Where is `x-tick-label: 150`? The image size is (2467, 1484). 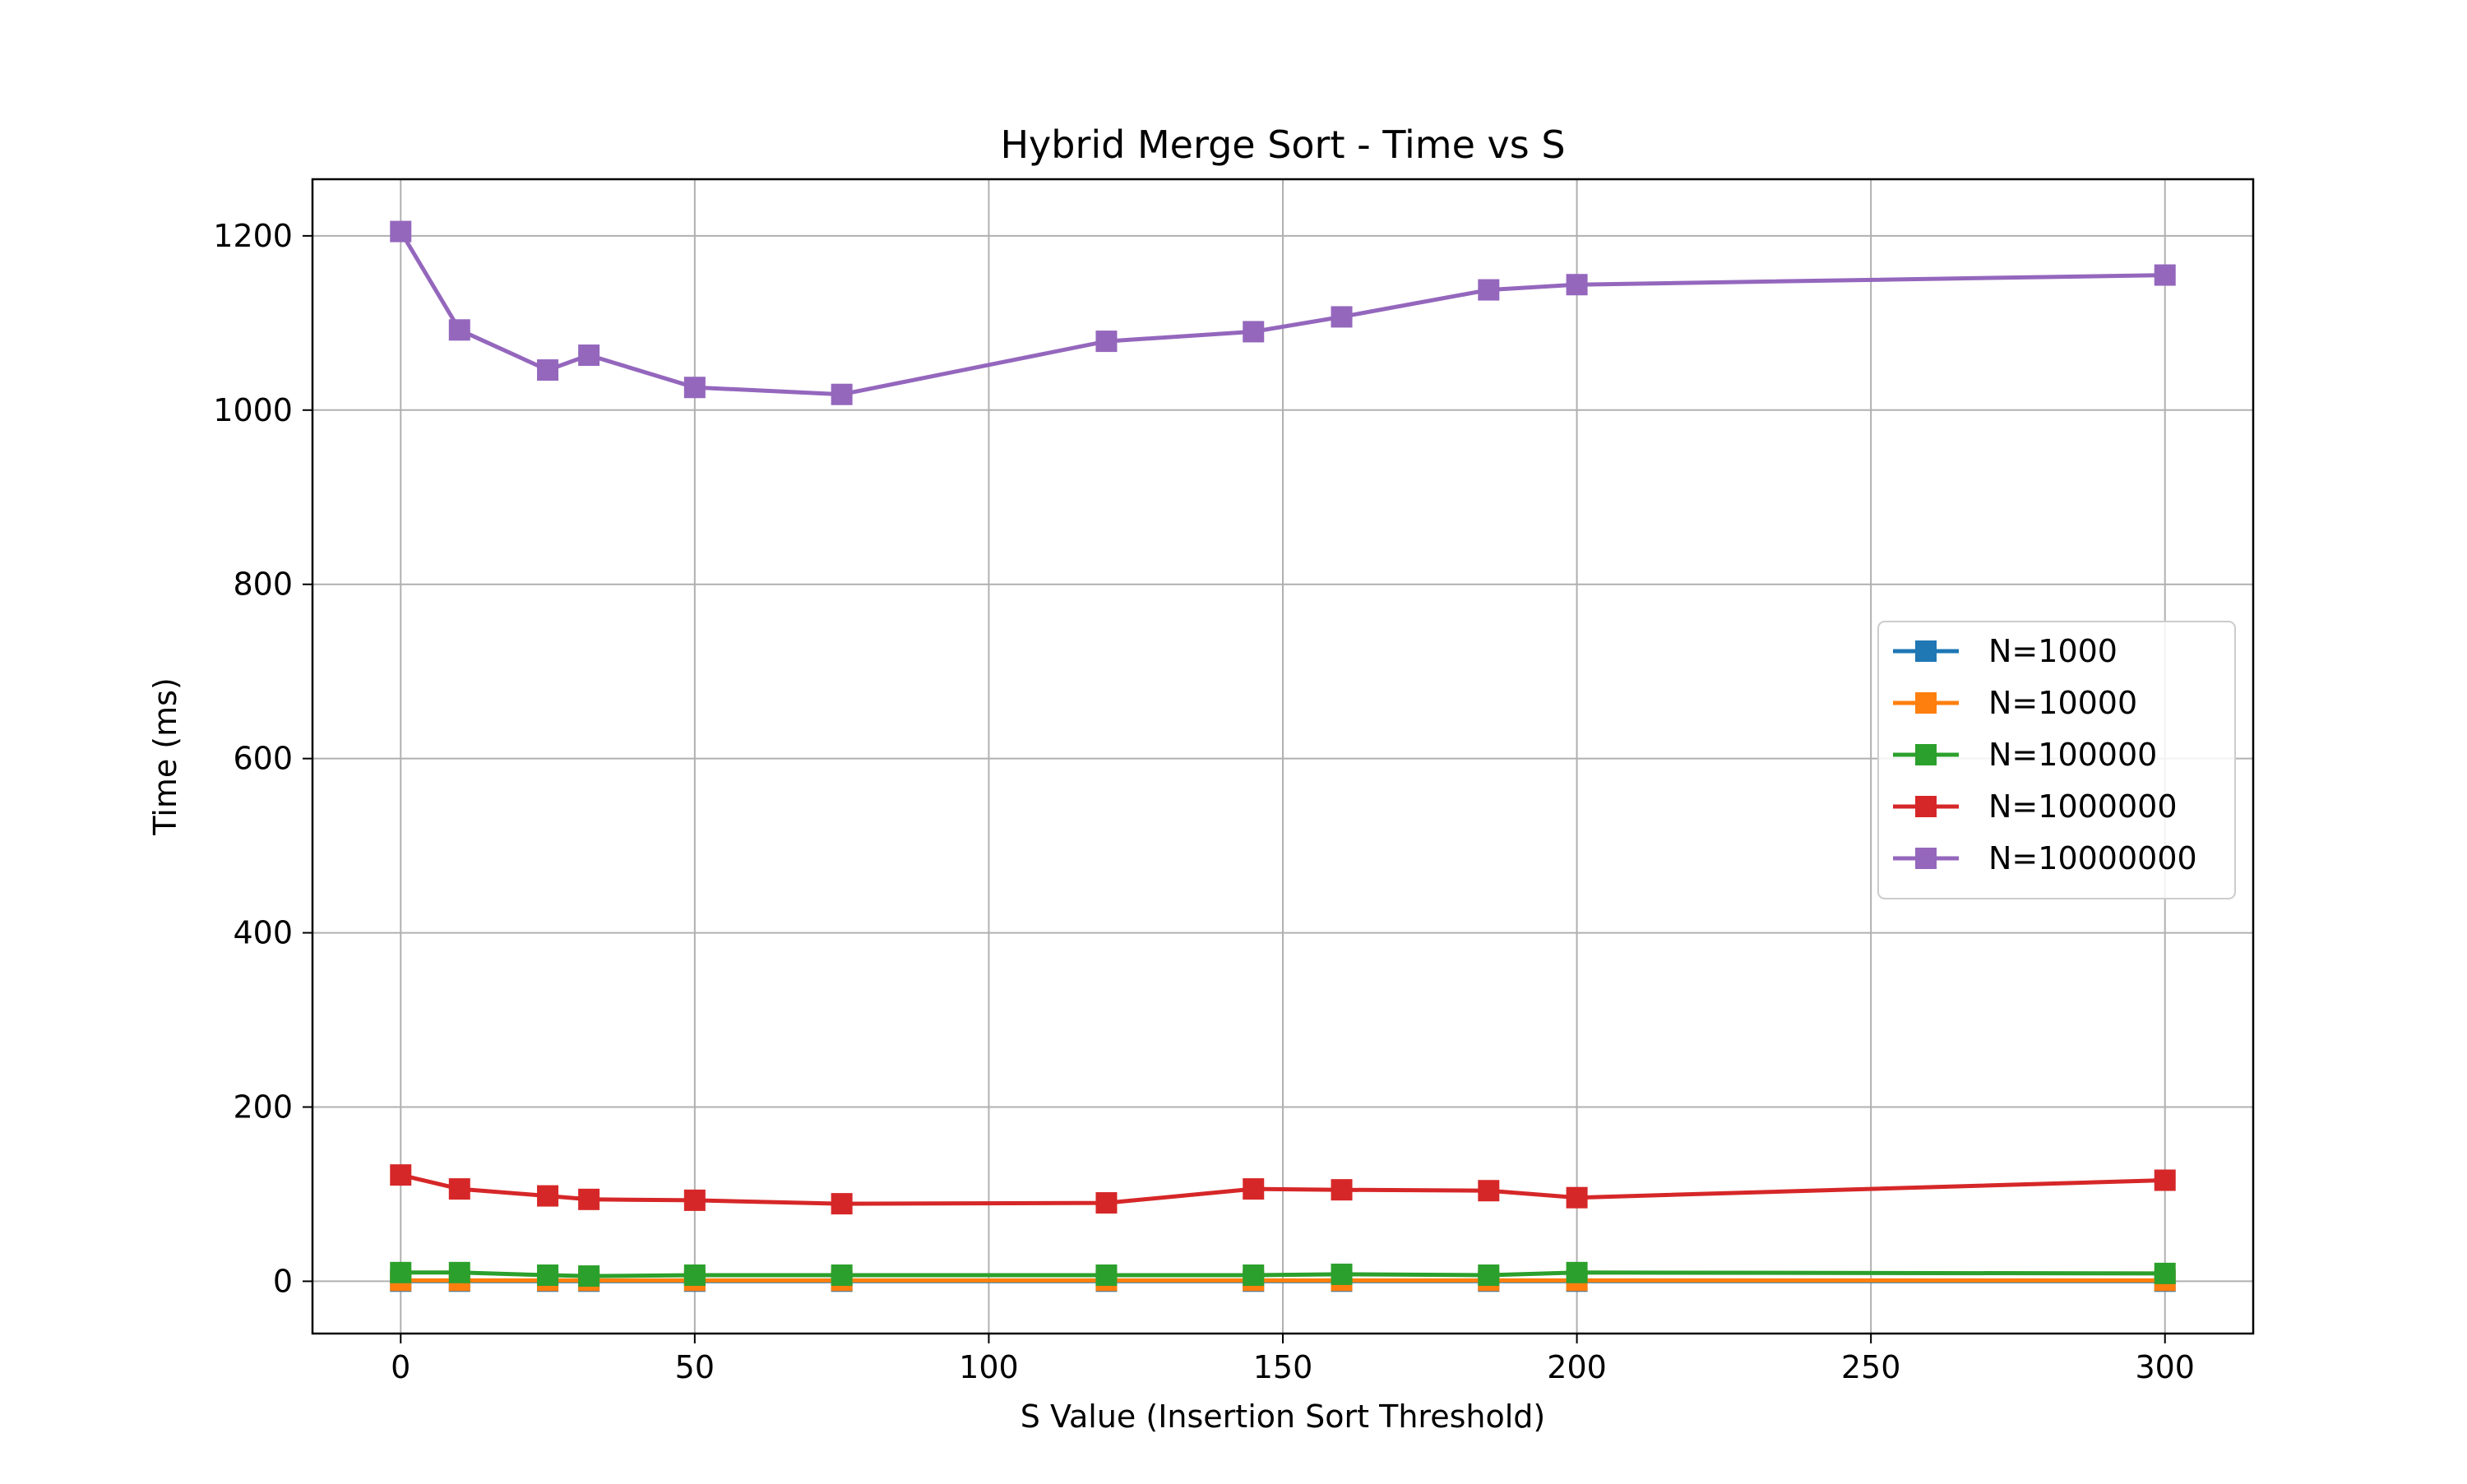 x-tick-label: 150 is located at coordinates (1283, 1367).